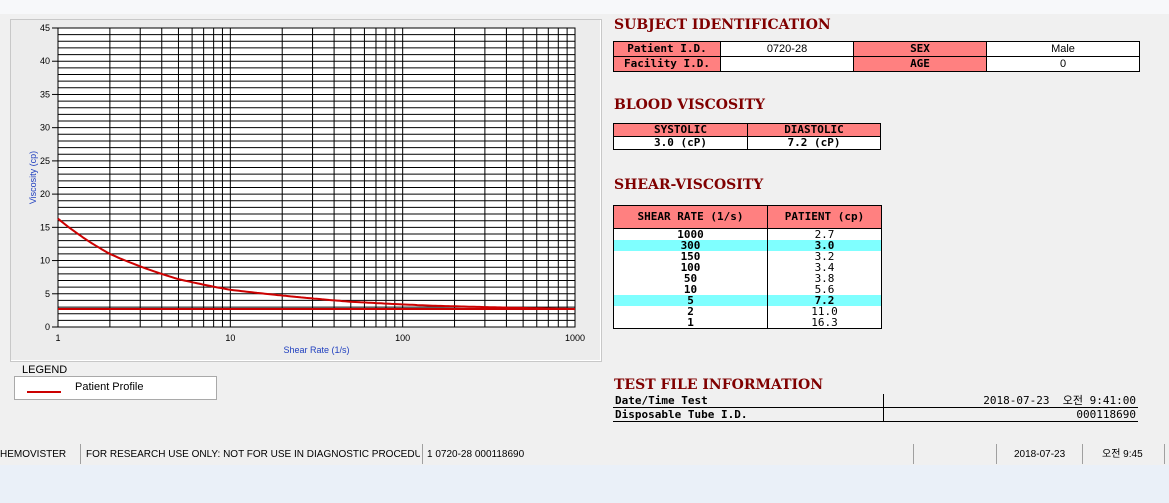 This screenshot has height=503, width=1169. Describe the element at coordinates (814, 143) in the screenshot. I see `diastolic-value: 7.2 (cP)` at that location.